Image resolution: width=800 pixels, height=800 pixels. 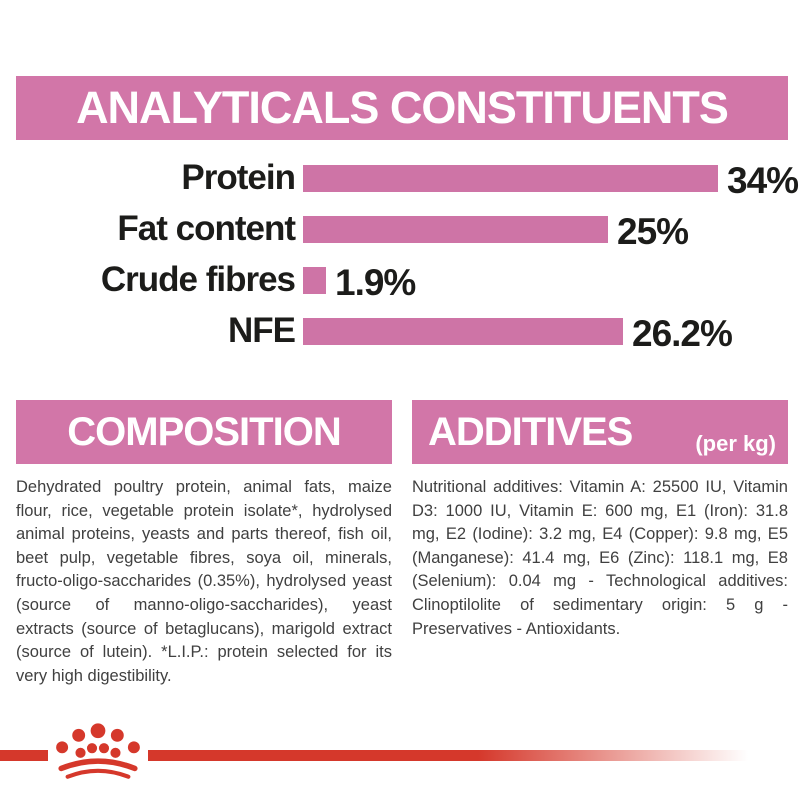 What do you see at coordinates (530, 431) in the screenshot?
I see `additives-title: ADDITIVES` at bounding box center [530, 431].